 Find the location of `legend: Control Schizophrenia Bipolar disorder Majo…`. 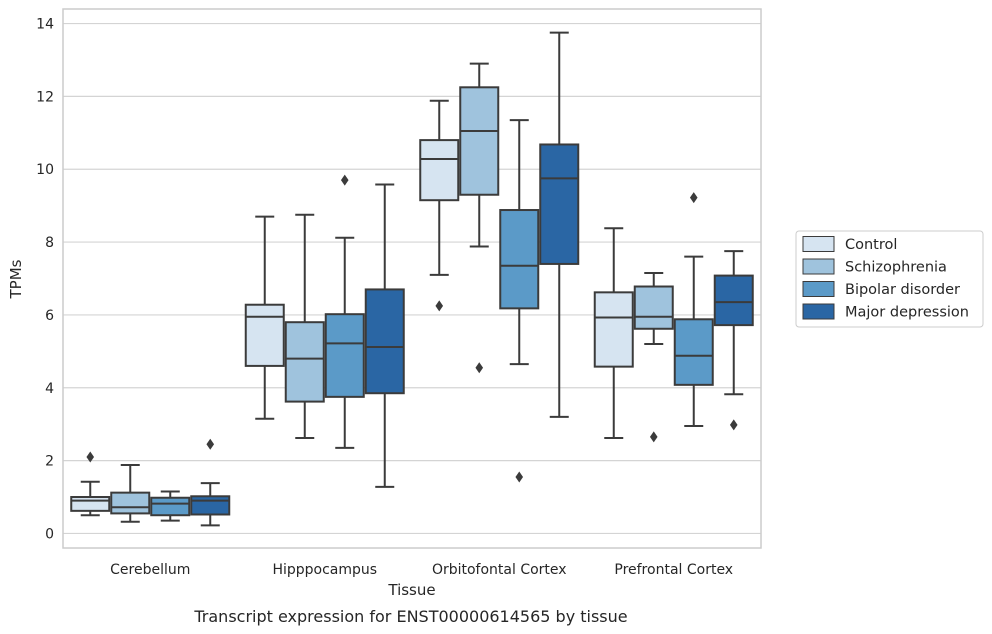

legend: Control Schizophrenia Bipolar disorder Majo… is located at coordinates (889, 279).